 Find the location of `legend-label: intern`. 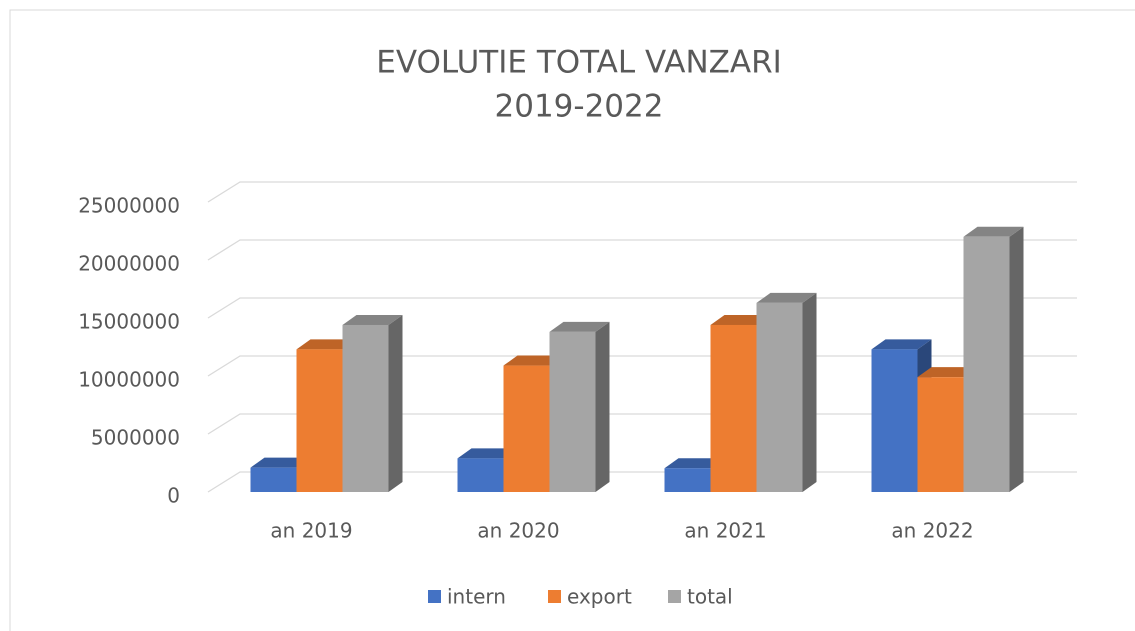

legend-label: intern is located at coordinates (476, 597).